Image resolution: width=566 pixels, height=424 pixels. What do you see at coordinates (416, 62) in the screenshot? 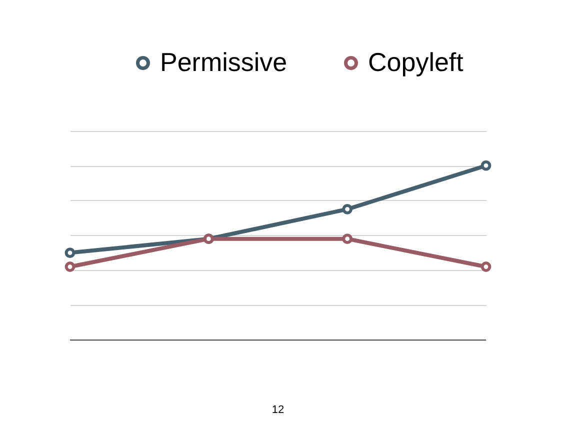
I see `legend-label: Copyleft` at bounding box center [416, 62].